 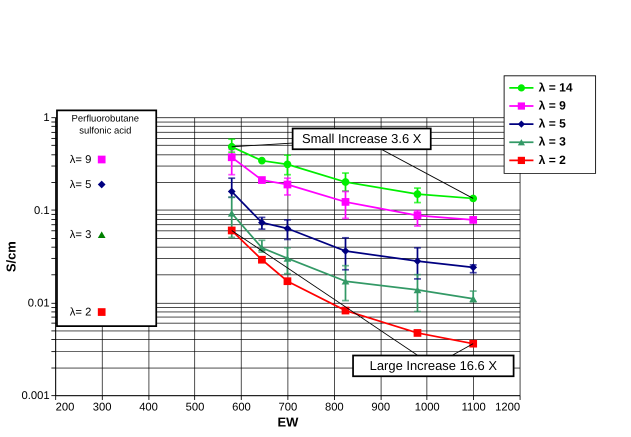 What do you see at coordinates (46, 118) in the screenshot?
I see `y-tick-label: 1` at bounding box center [46, 118].